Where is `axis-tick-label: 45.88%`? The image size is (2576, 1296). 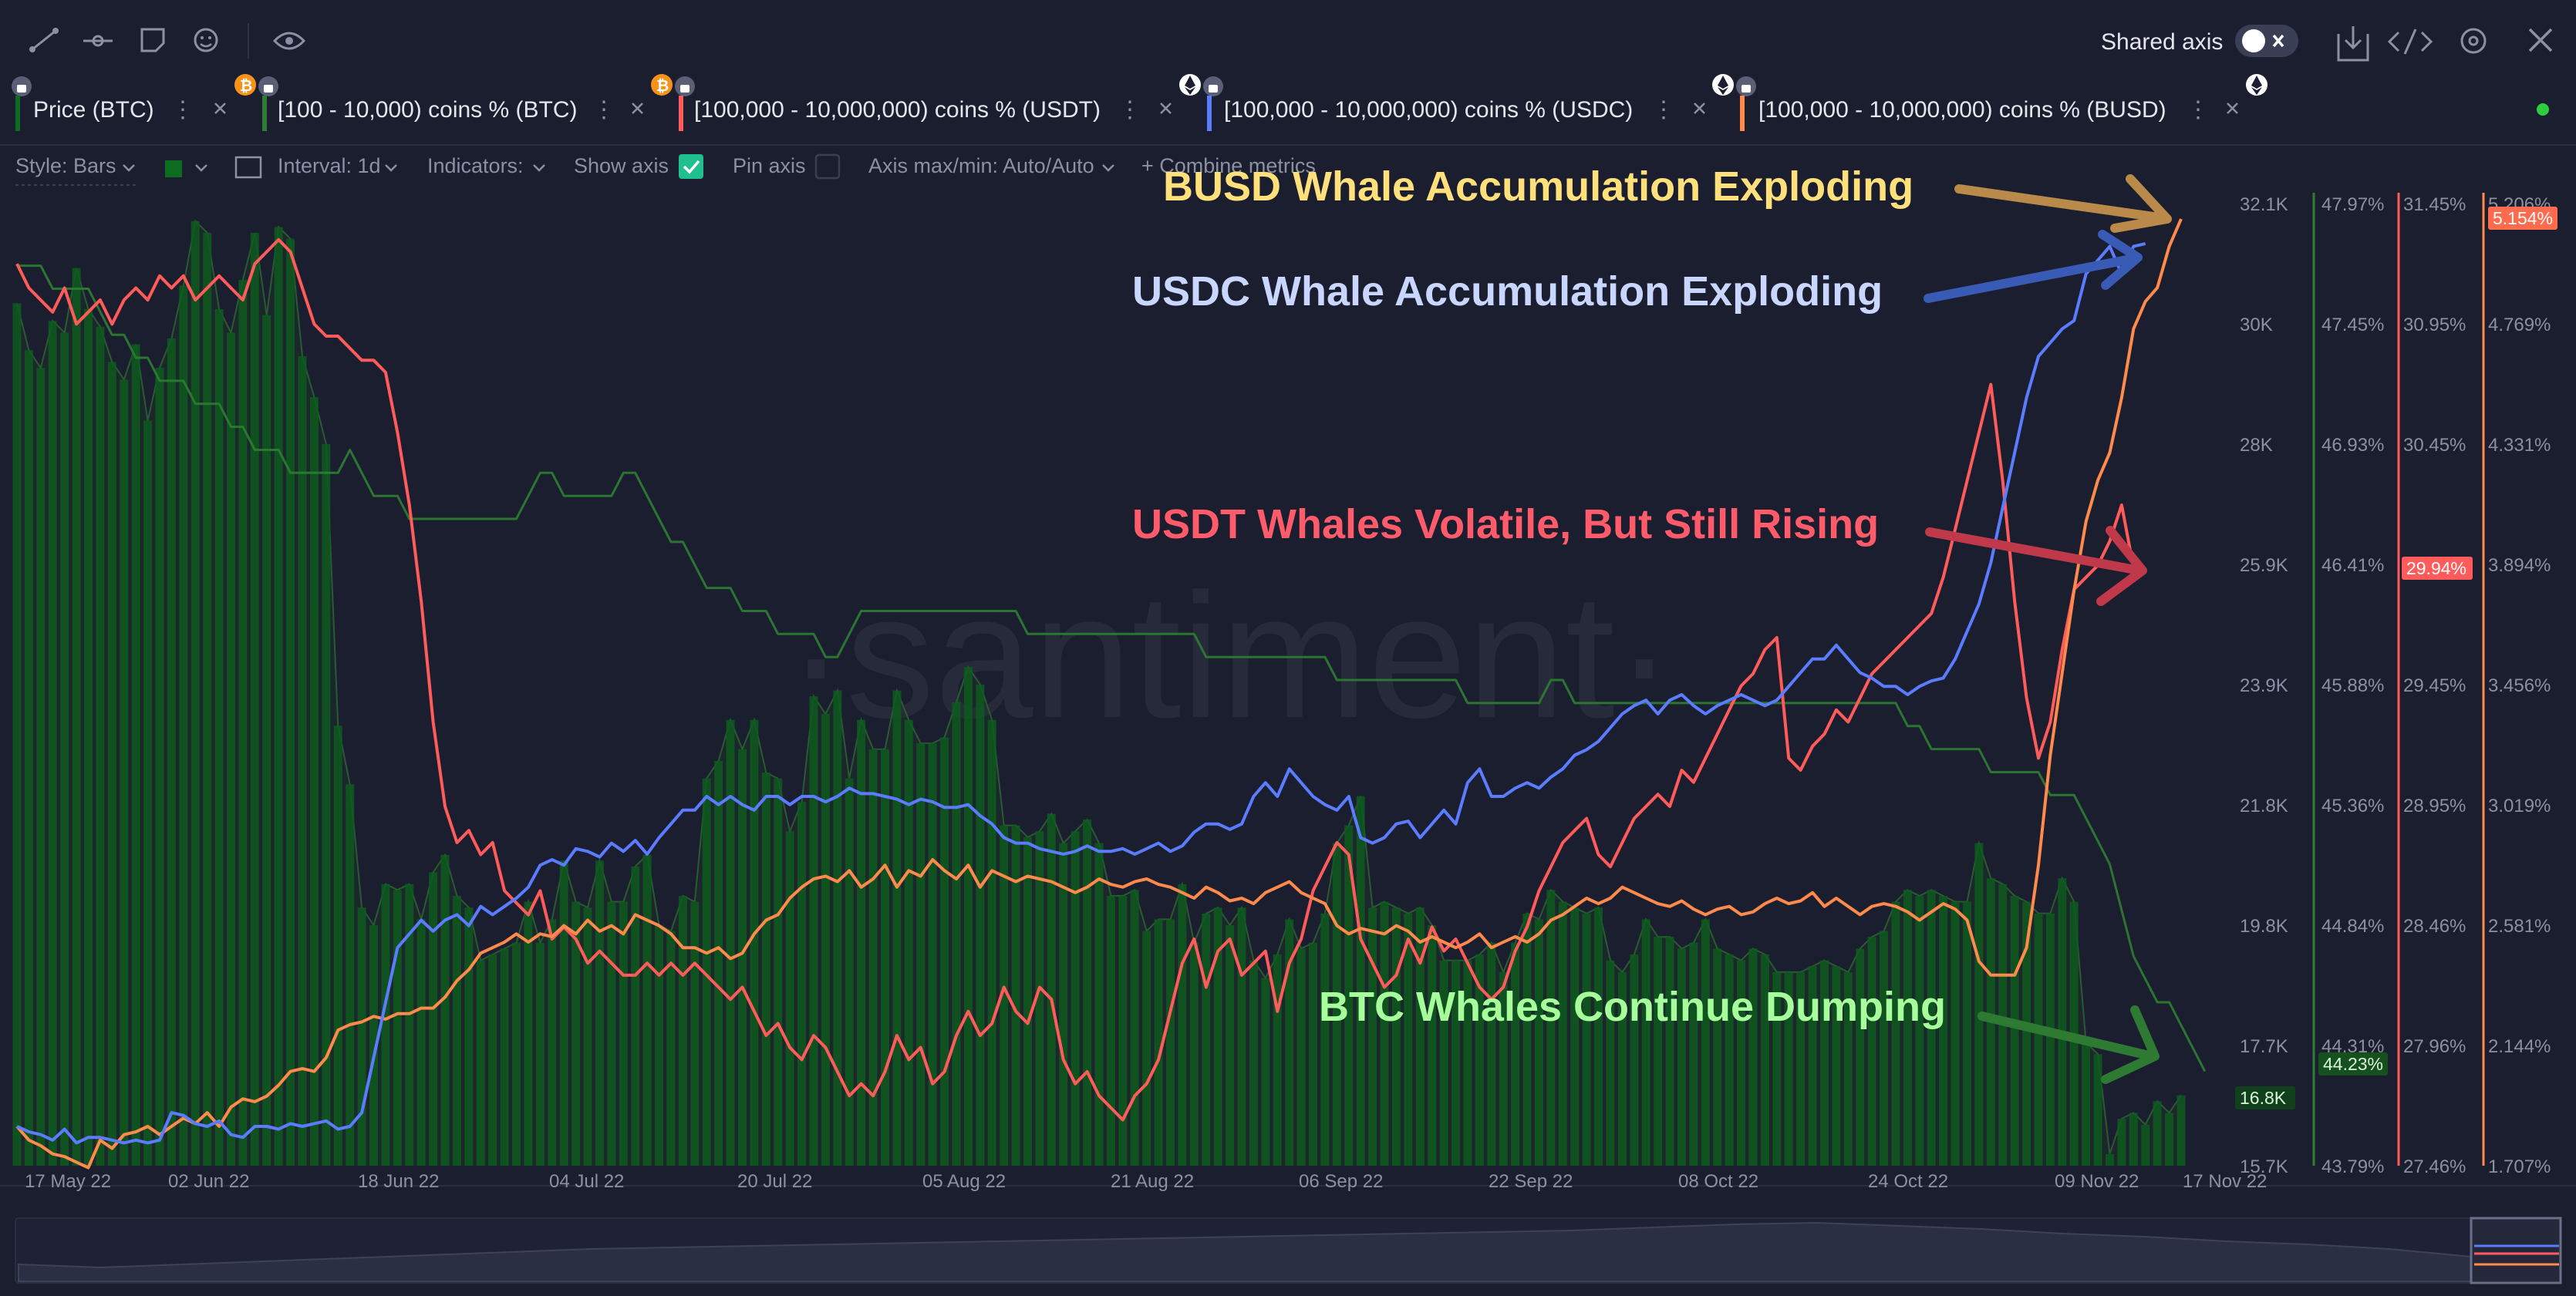 axis-tick-label: 45.88% is located at coordinates (2352, 685).